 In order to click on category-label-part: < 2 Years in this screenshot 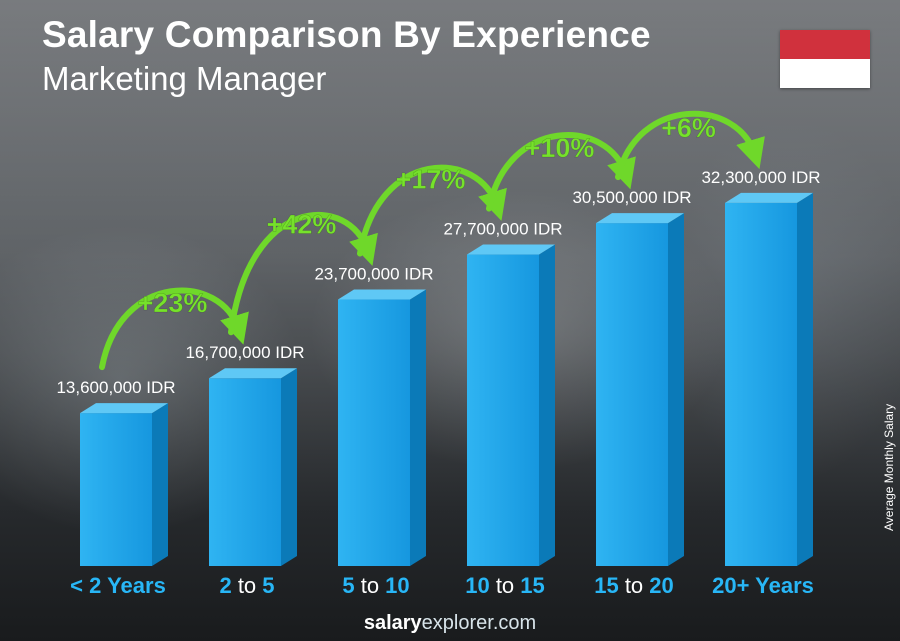, I will do `click(118, 585)`.